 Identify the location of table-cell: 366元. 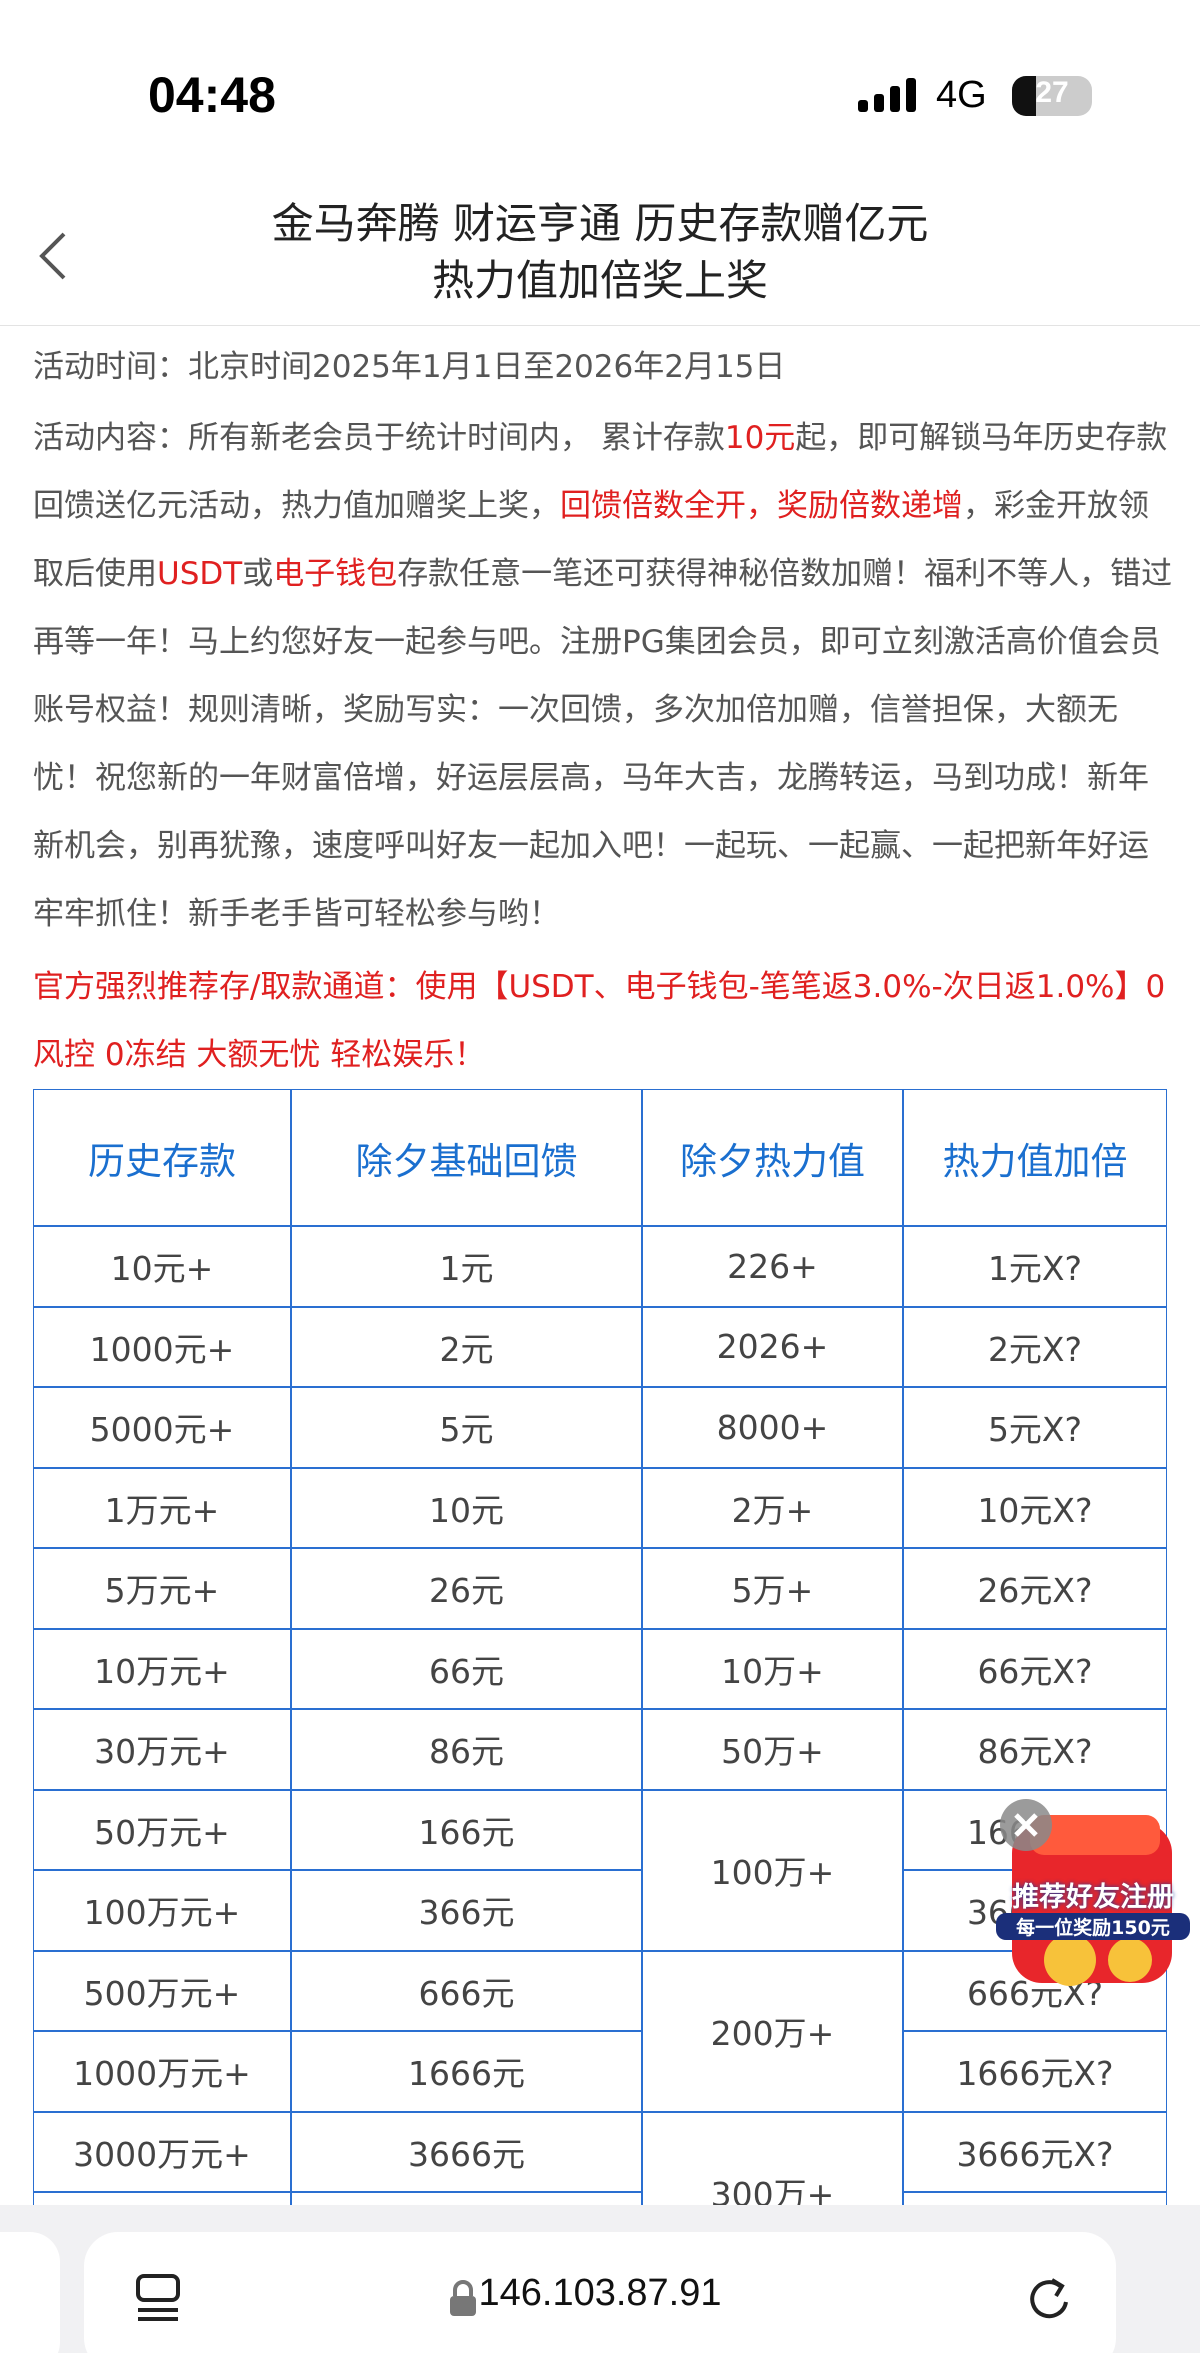
(466, 1910).